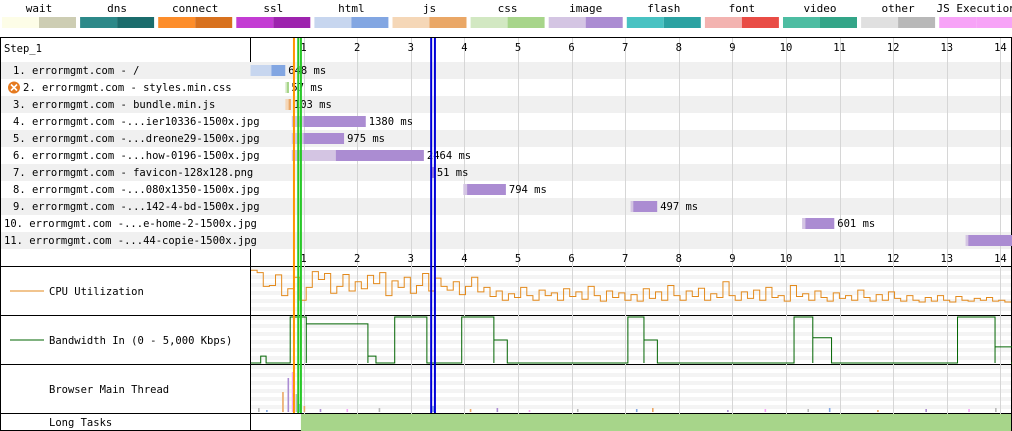 This screenshot has height=431, width=1012. Describe the element at coordinates (114, 105) in the screenshot. I see `request-label: 3. errormgmt.com - bundle.min.js` at that location.